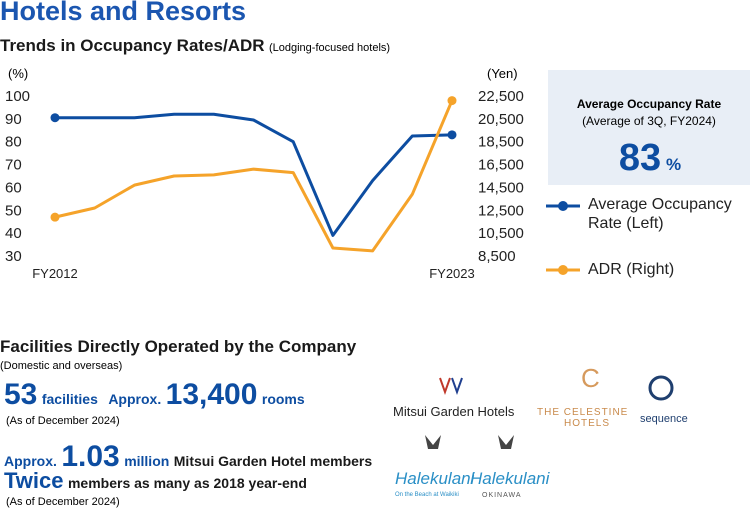  I want to click on celestine-icon: C, so click(590, 378).